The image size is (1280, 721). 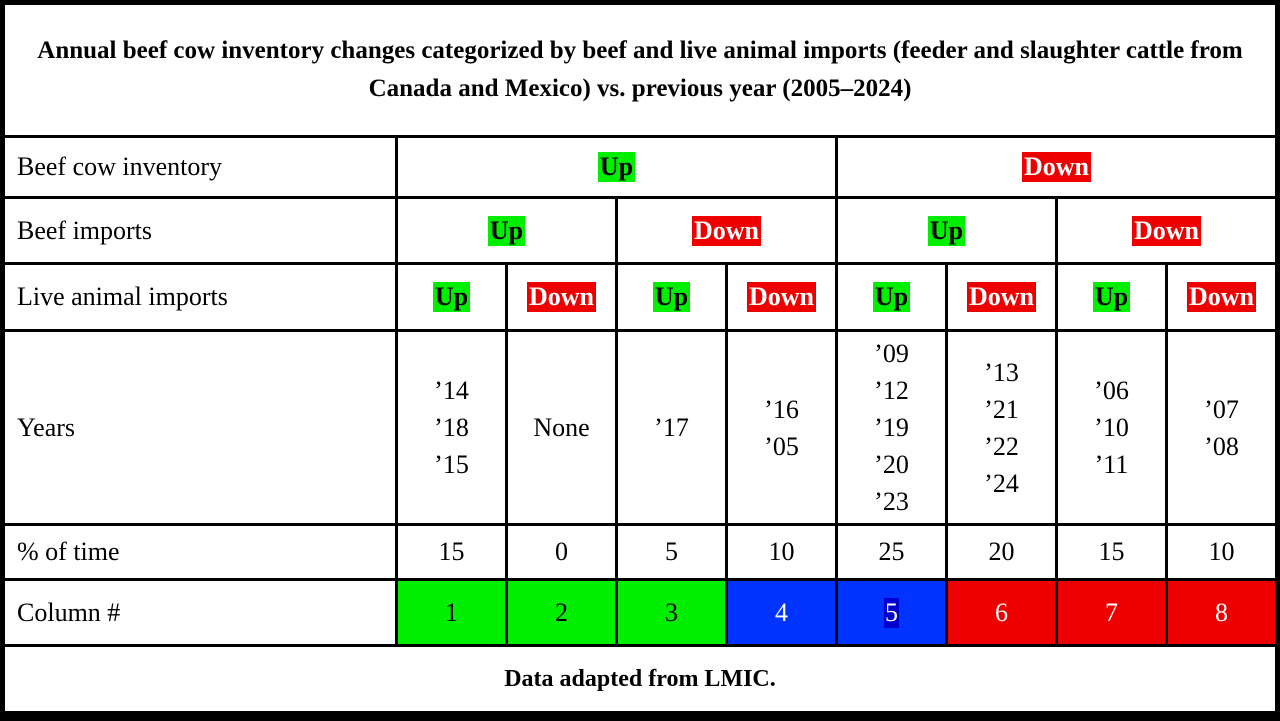 I want to click on year-value: ’07, so click(x=1221, y=409).